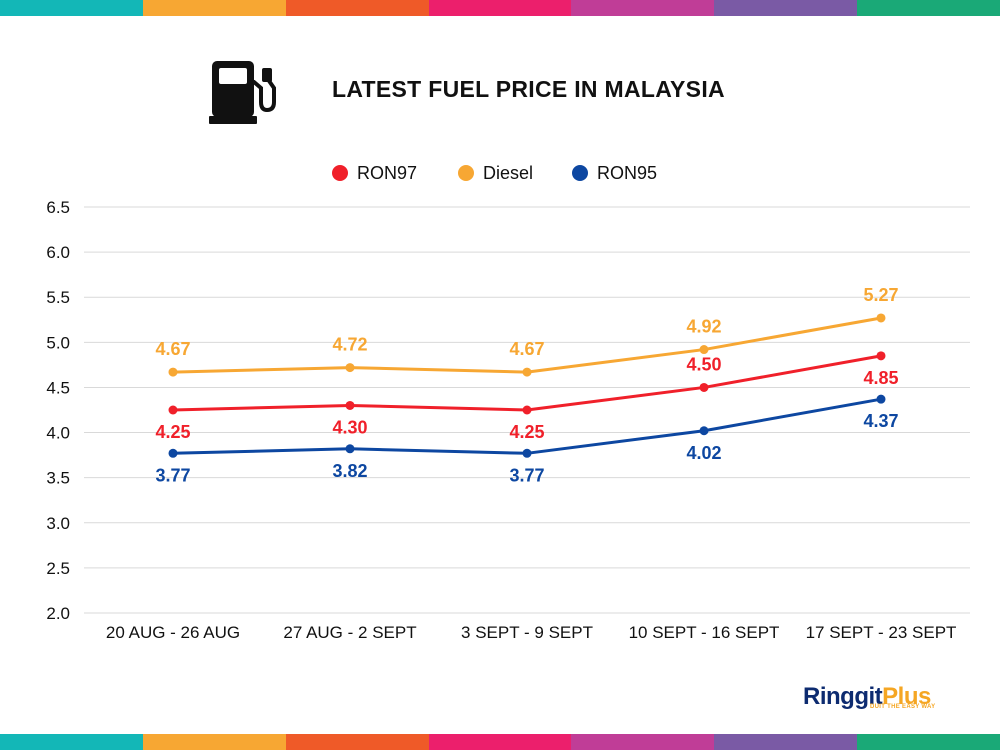  Describe the element at coordinates (527, 632) in the screenshot. I see `x-tick-label: 3 SEPT - 9 SEPT` at that location.